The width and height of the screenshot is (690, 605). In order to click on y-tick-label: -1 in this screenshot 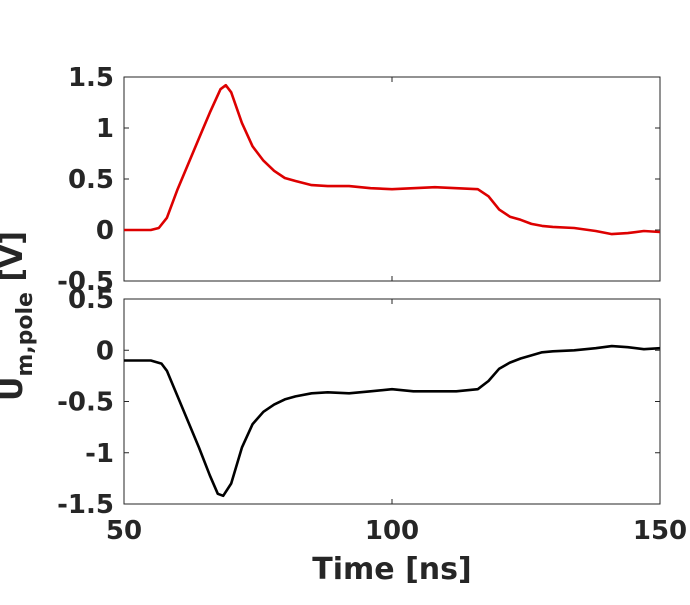, I will do `click(99, 454)`.